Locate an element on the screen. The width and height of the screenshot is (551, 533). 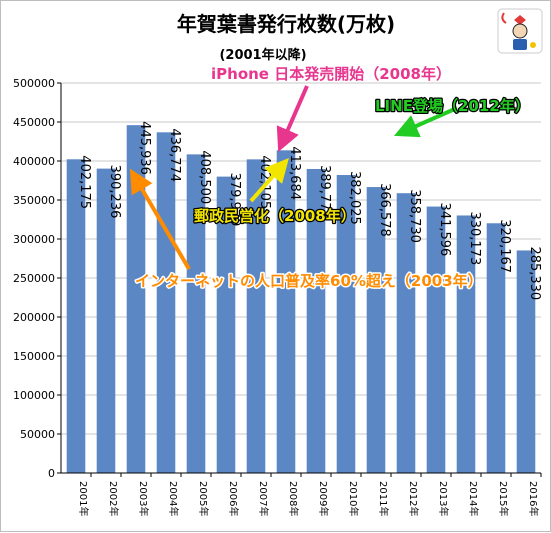
annotation-yuusei: 郵政民営化（2008年） is located at coordinates (275, 216).